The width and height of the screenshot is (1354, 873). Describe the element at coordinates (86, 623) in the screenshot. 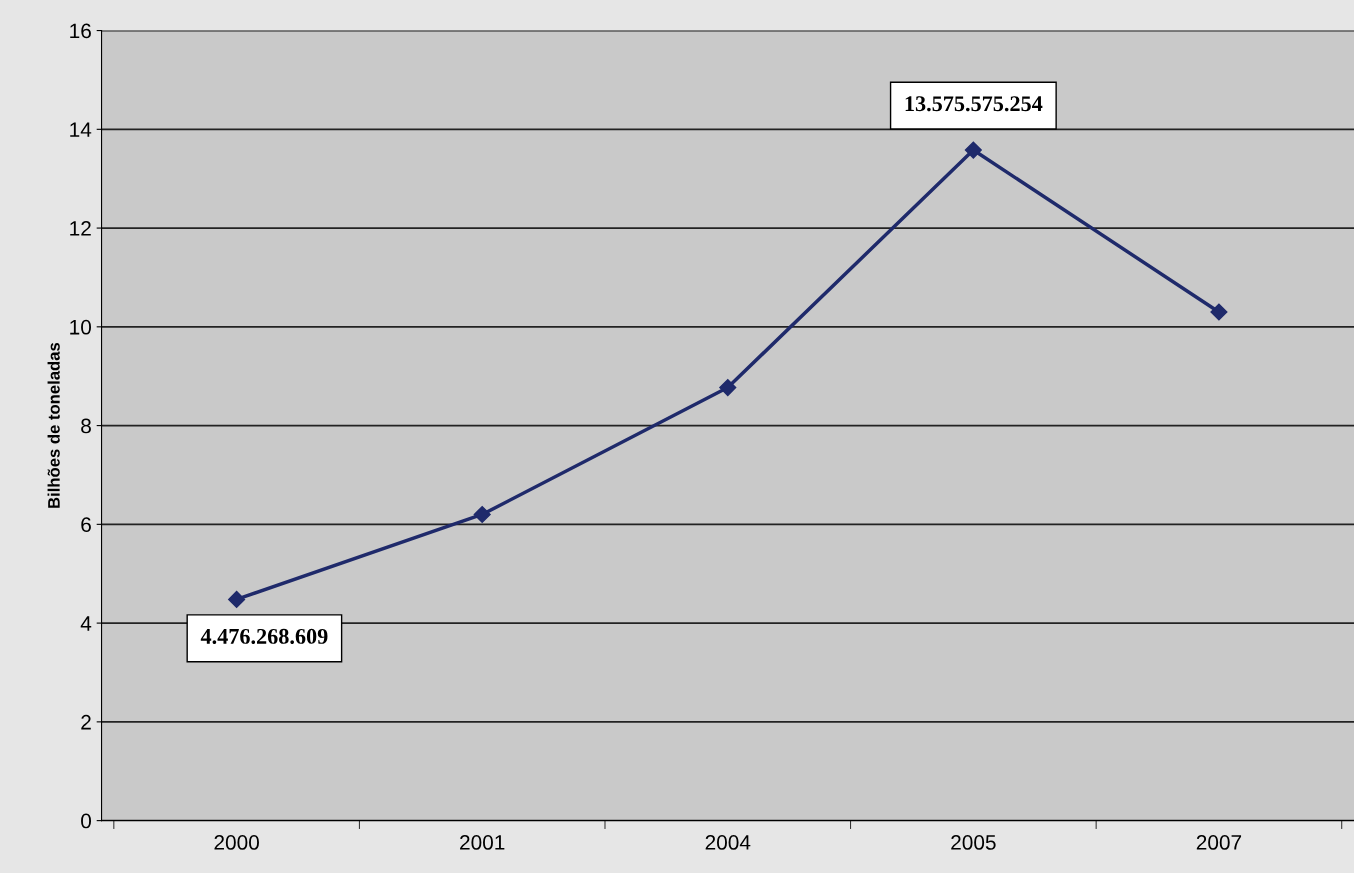

I see `y-tick-label: 4` at that location.